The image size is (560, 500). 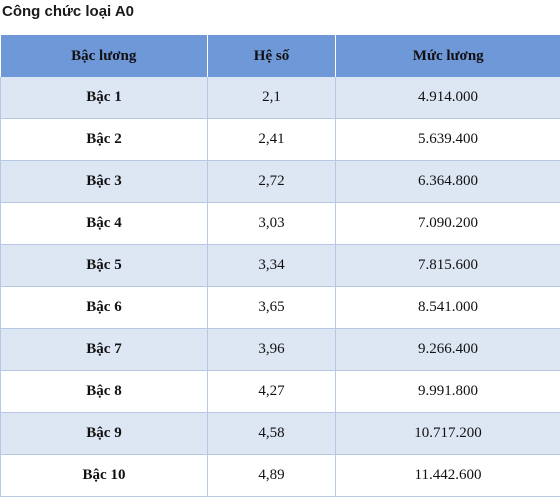 I want to click on cell-bac-luong: Bậc 1, so click(x=104, y=98).